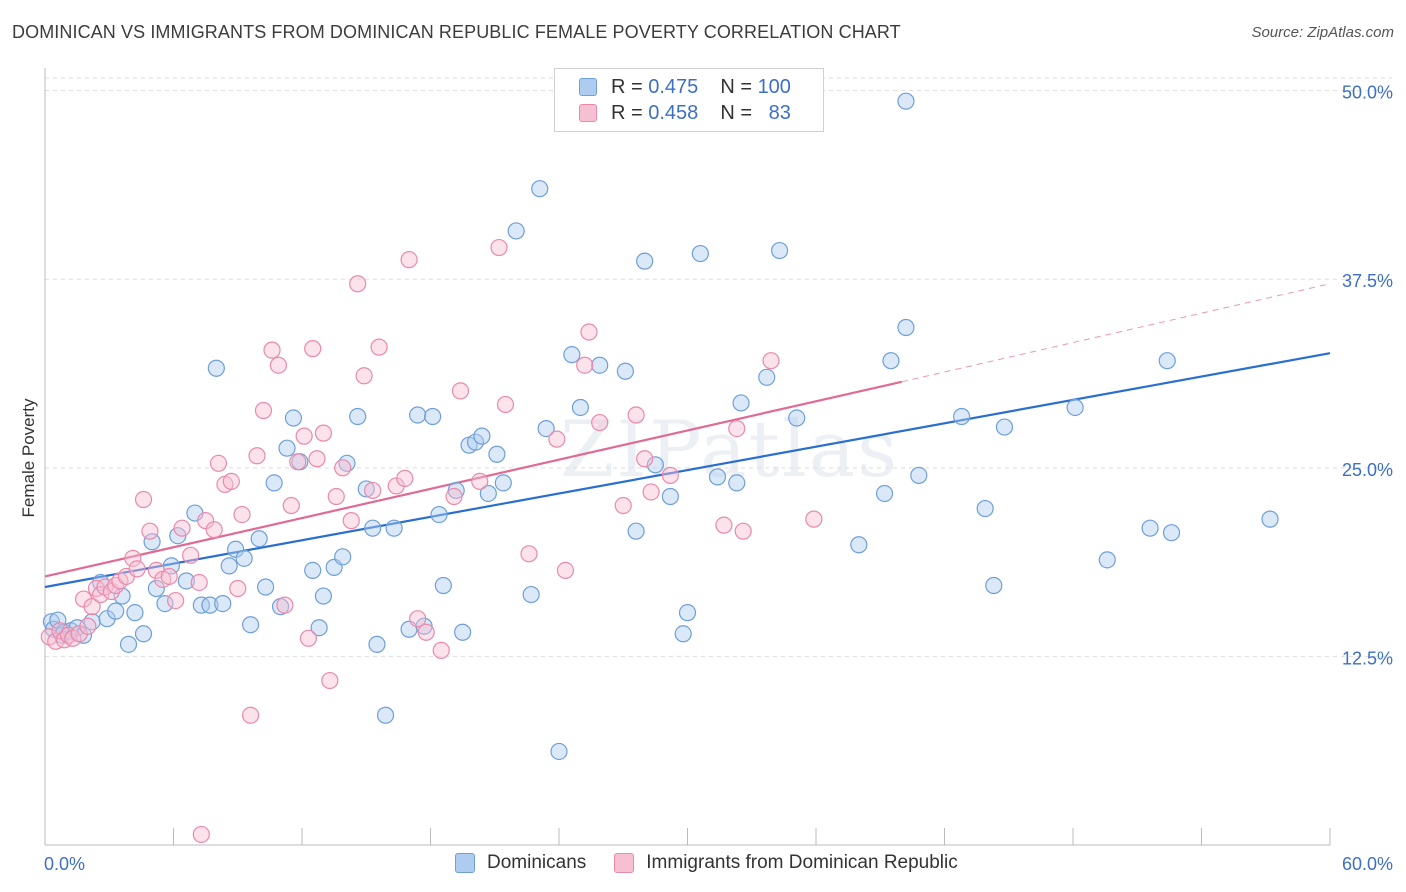 The image size is (1406, 892). I want to click on y-tick-label: 50.0%, so click(1367, 93).